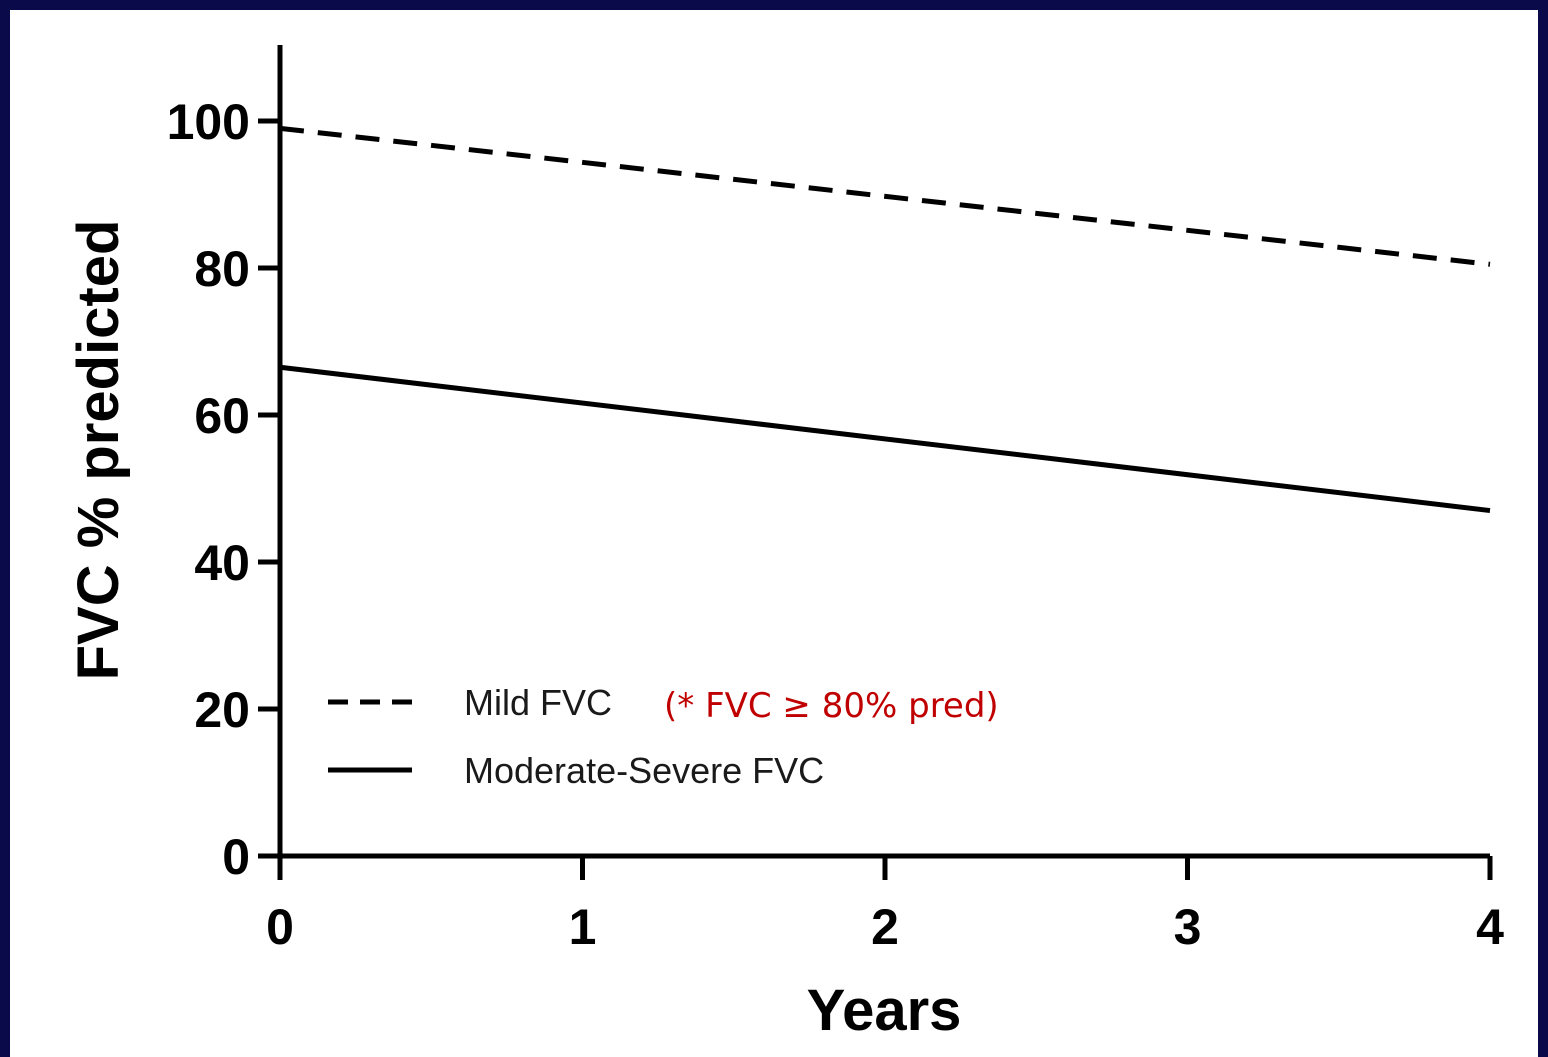 The image size is (1548, 1057). Describe the element at coordinates (280, 927) in the screenshot. I see `x-tick-label: 0` at that location.